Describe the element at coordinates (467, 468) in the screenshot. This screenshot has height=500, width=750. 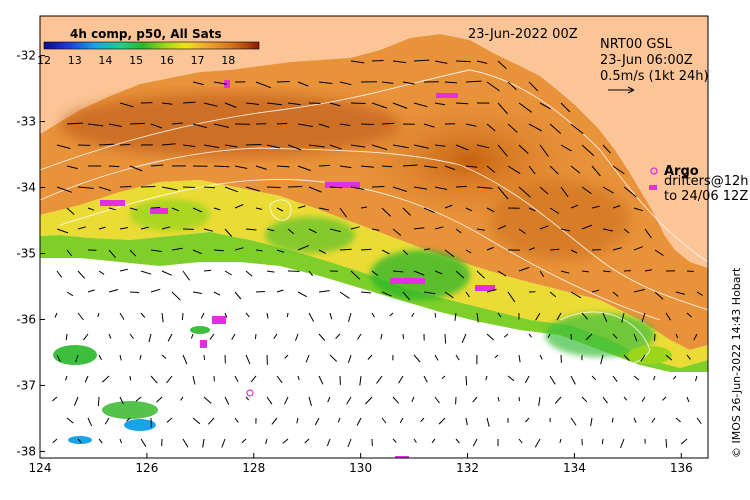
I see `x-tick-label: 132` at that location.